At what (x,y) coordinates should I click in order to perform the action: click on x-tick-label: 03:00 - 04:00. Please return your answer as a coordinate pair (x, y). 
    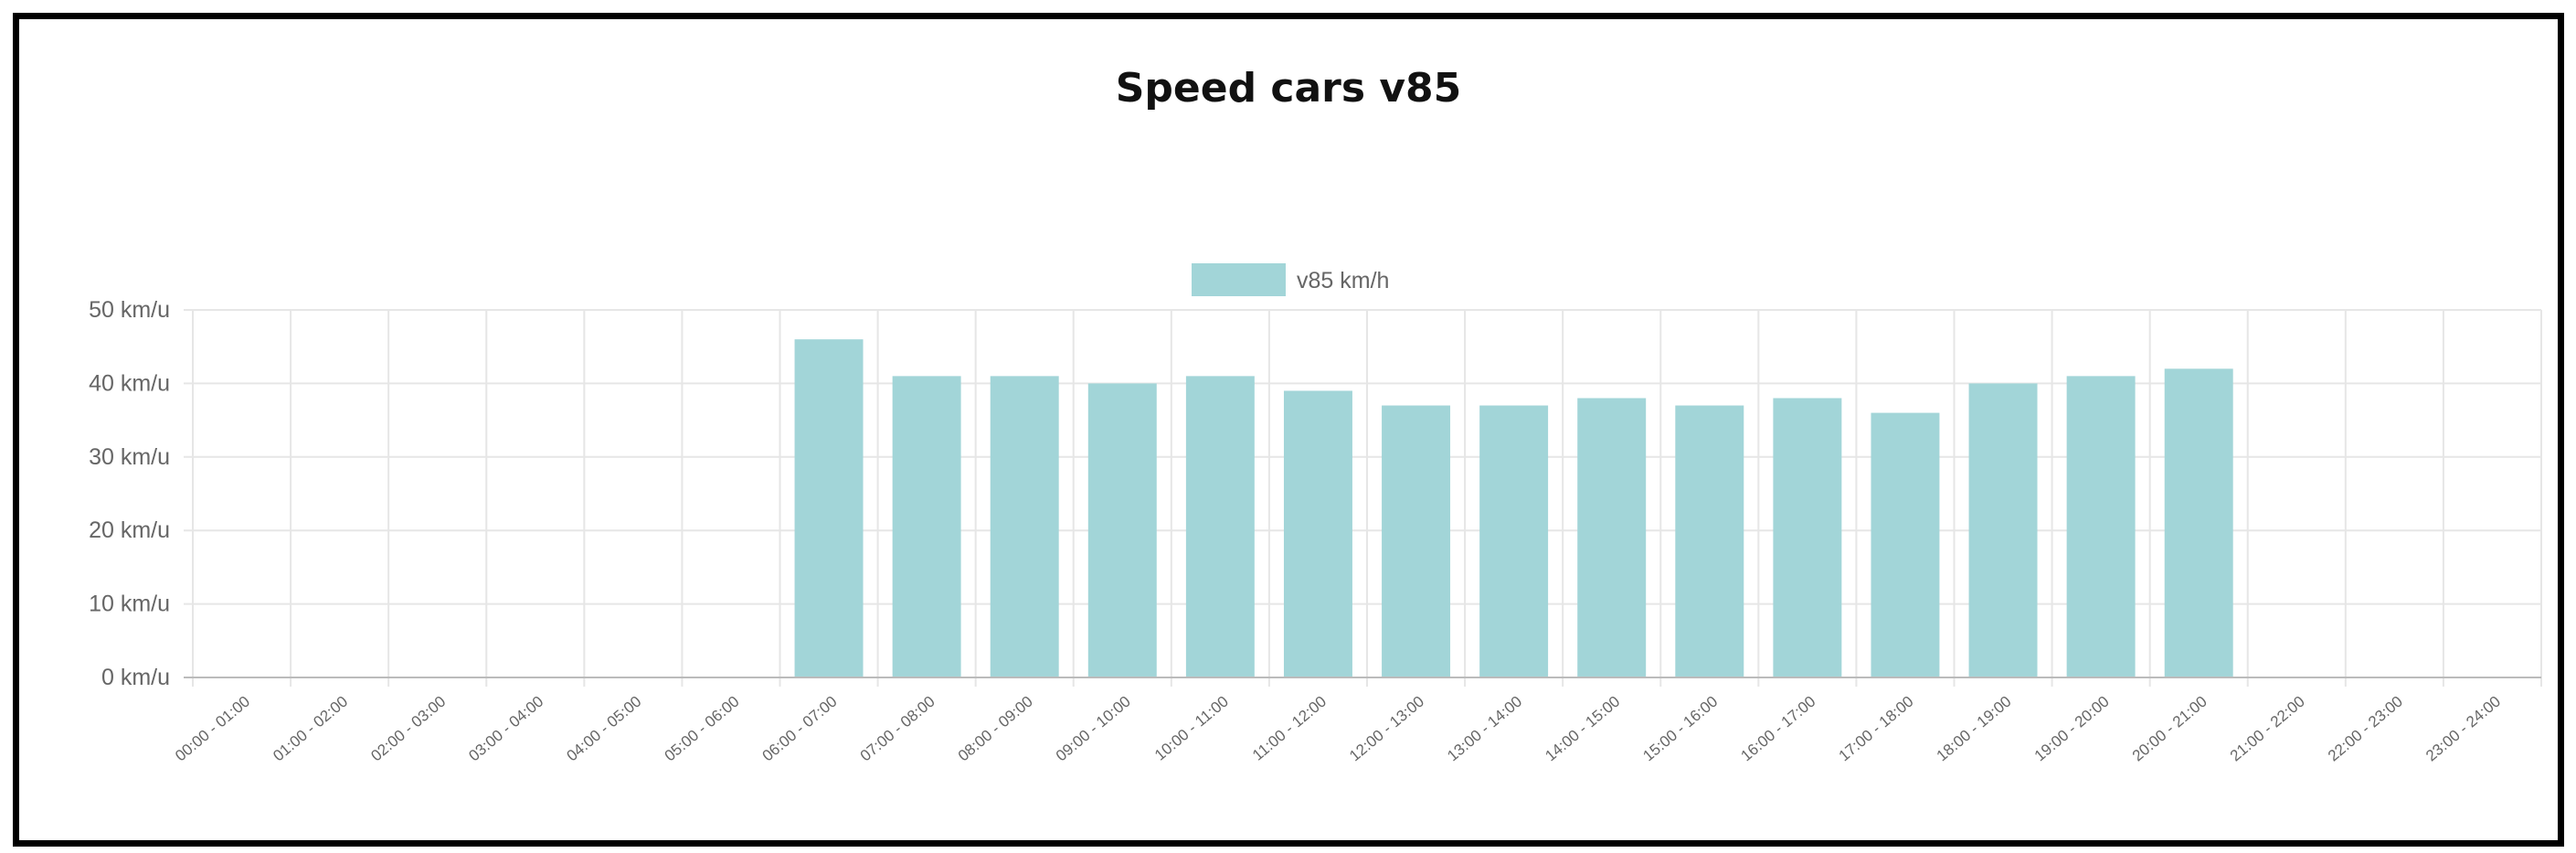
    Looking at the image, I should click on (505, 729).